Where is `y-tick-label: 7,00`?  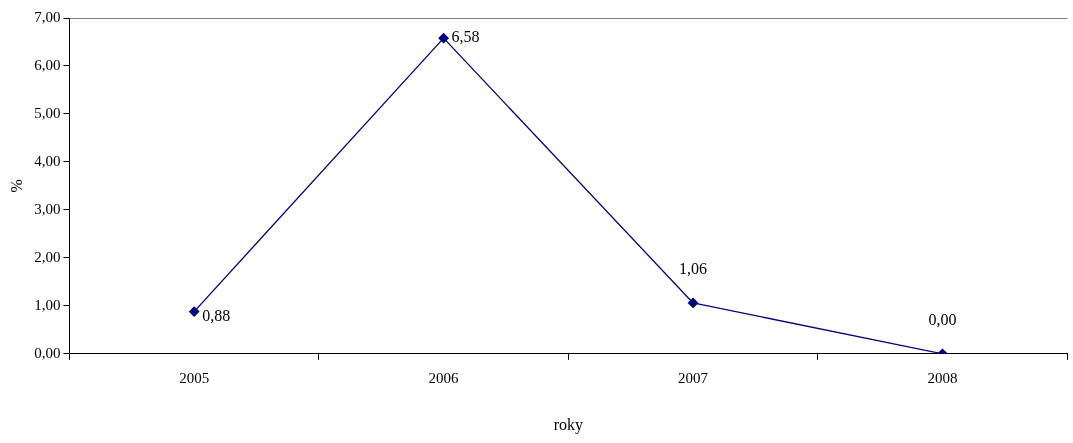 y-tick-label: 7,00 is located at coordinates (47, 16).